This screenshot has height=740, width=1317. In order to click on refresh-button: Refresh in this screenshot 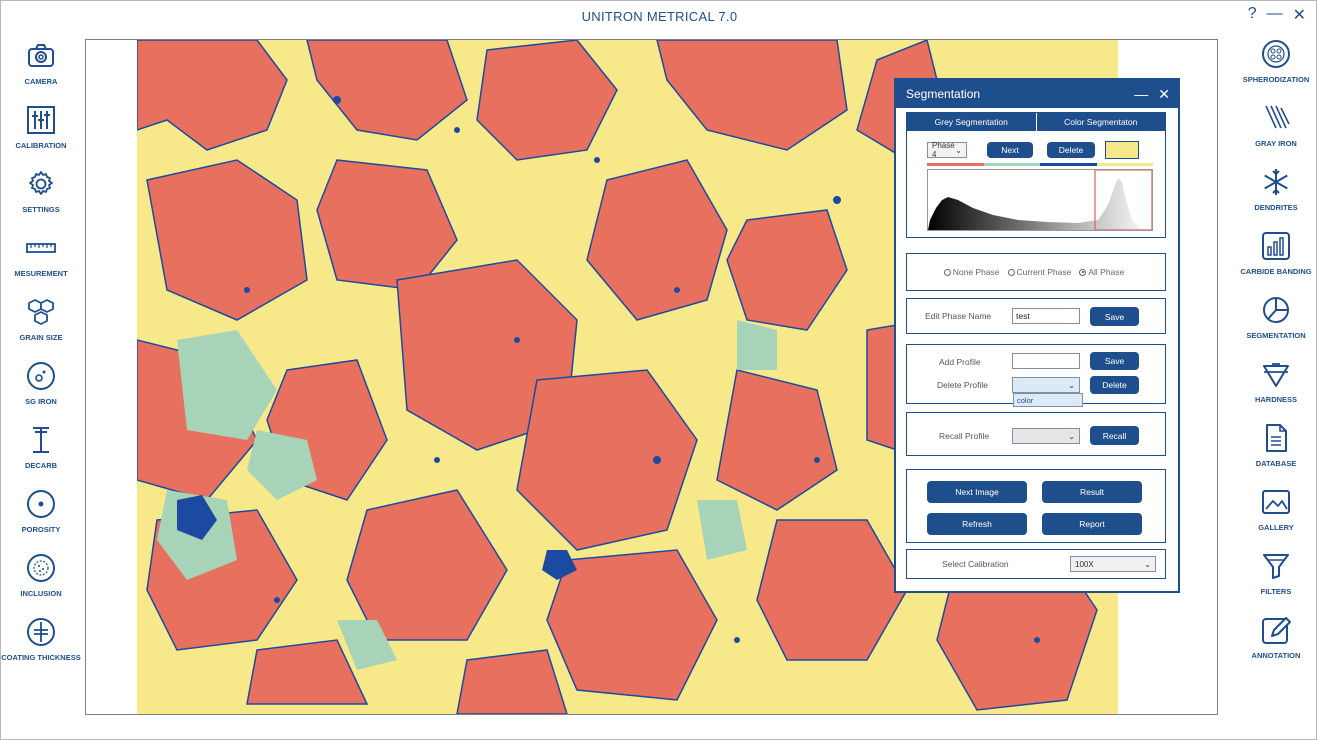, I will do `click(977, 524)`.